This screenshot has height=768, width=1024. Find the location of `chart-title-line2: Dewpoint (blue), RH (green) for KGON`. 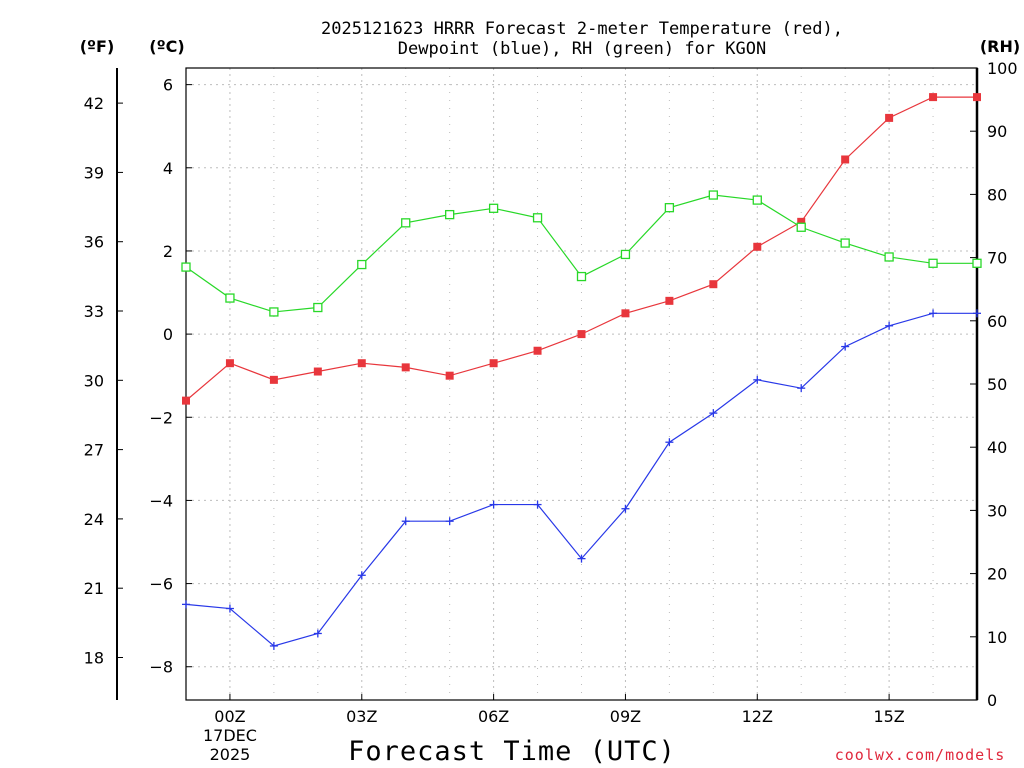

chart-title-line2: Dewpoint (blue), RH (green) for KGON is located at coordinates (582, 49).